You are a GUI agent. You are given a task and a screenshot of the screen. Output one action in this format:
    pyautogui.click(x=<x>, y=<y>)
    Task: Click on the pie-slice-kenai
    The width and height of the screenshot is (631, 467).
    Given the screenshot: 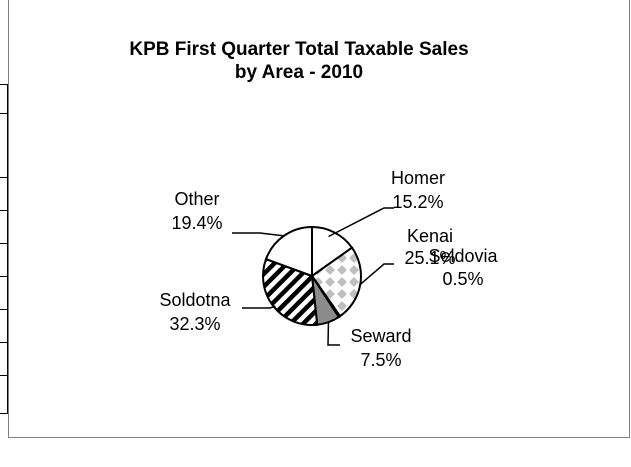 What is the action you would take?
    pyautogui.click(x=336, y=282)
    